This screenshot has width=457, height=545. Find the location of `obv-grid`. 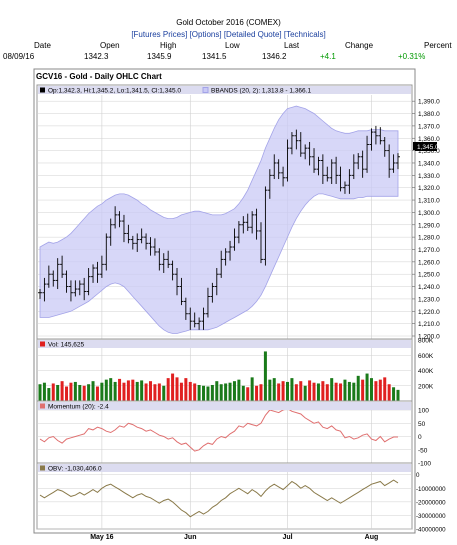

obv-grid is located at coordinates (224, 501).